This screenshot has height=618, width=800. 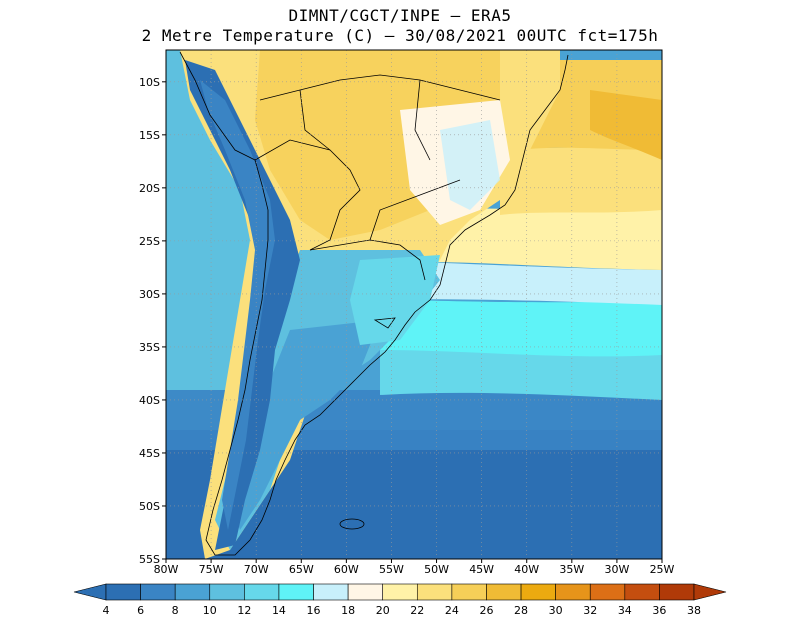 I want to click on latitude-labels: 10S 15S 20S 25S 30S 35S 40S 45S 50S 55S, so click(x=152, y=321).